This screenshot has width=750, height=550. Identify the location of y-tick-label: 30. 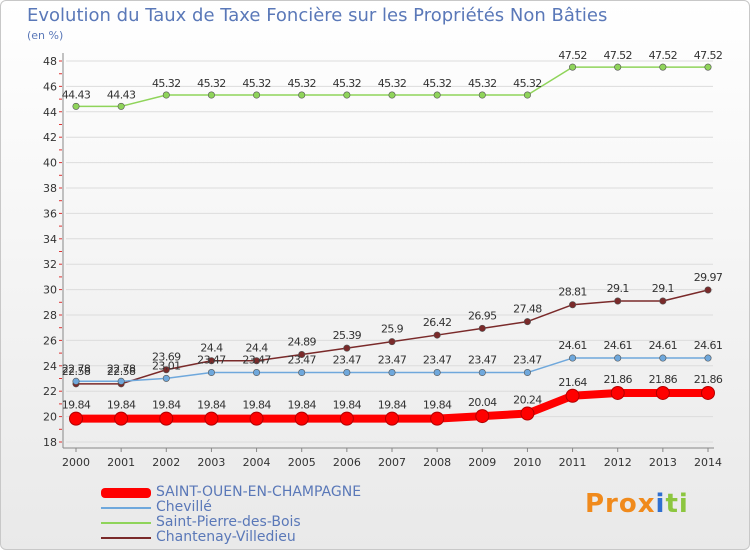
(50, 290).